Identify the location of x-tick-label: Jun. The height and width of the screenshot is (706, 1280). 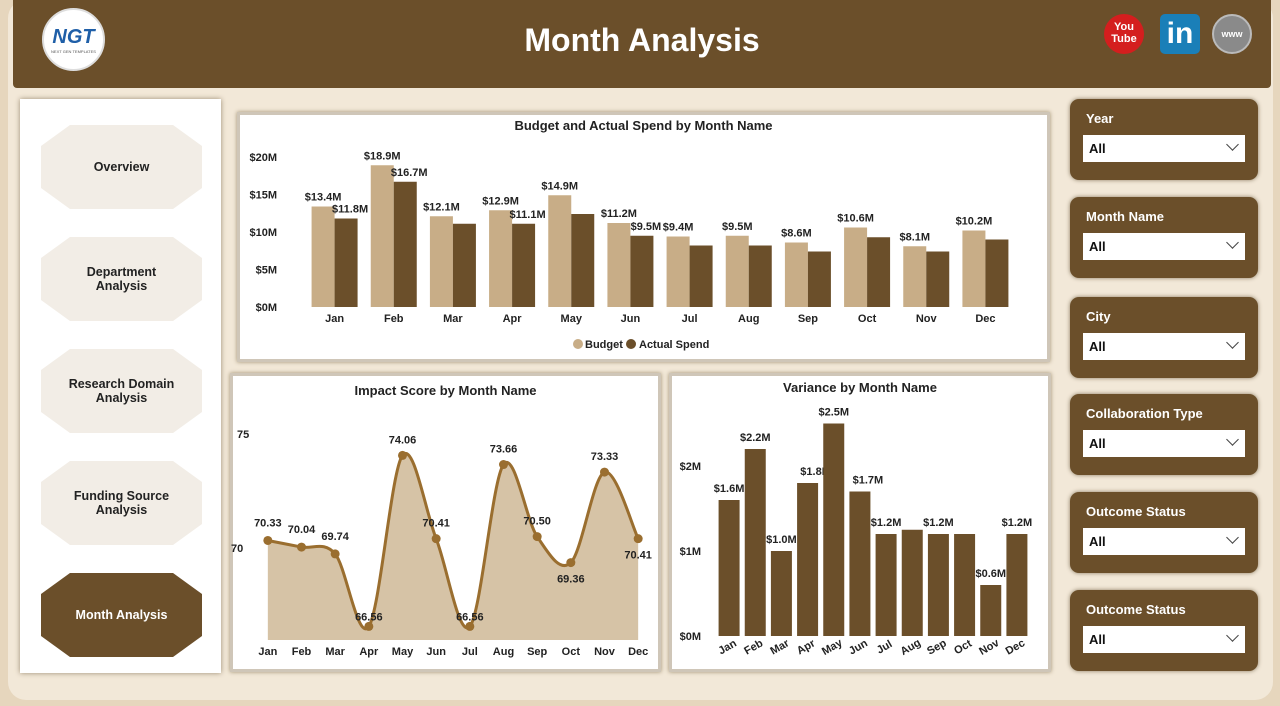
(858, 647).